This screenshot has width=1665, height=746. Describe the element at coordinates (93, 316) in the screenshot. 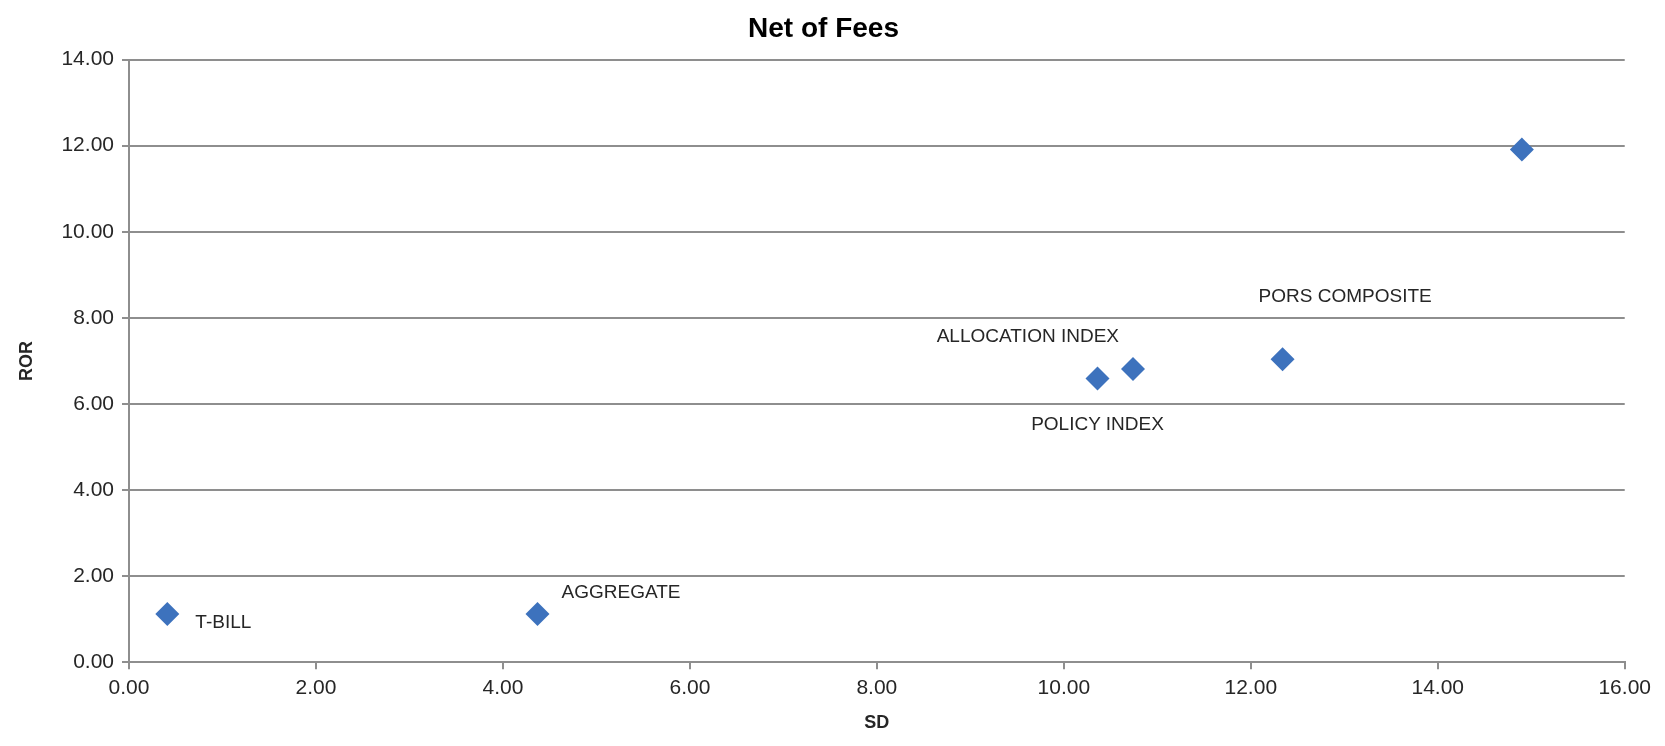

I see `y-tick-label: 8.00` at that location.